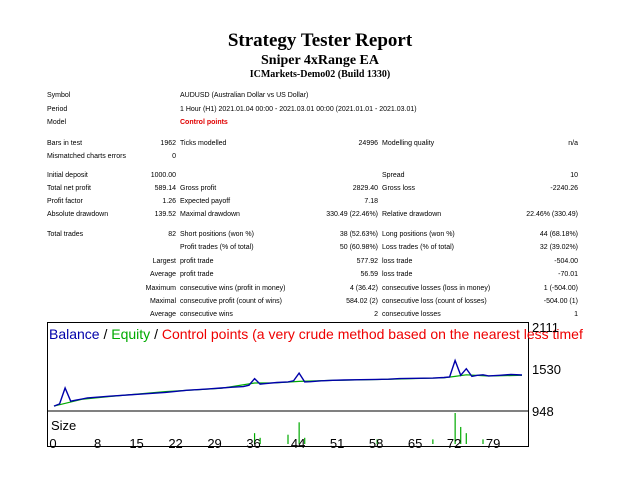  What do you see at coordinates (163, 175) in the screenshot?
I see `deposit-value: 1000.00` at bounding box center [163, 175].